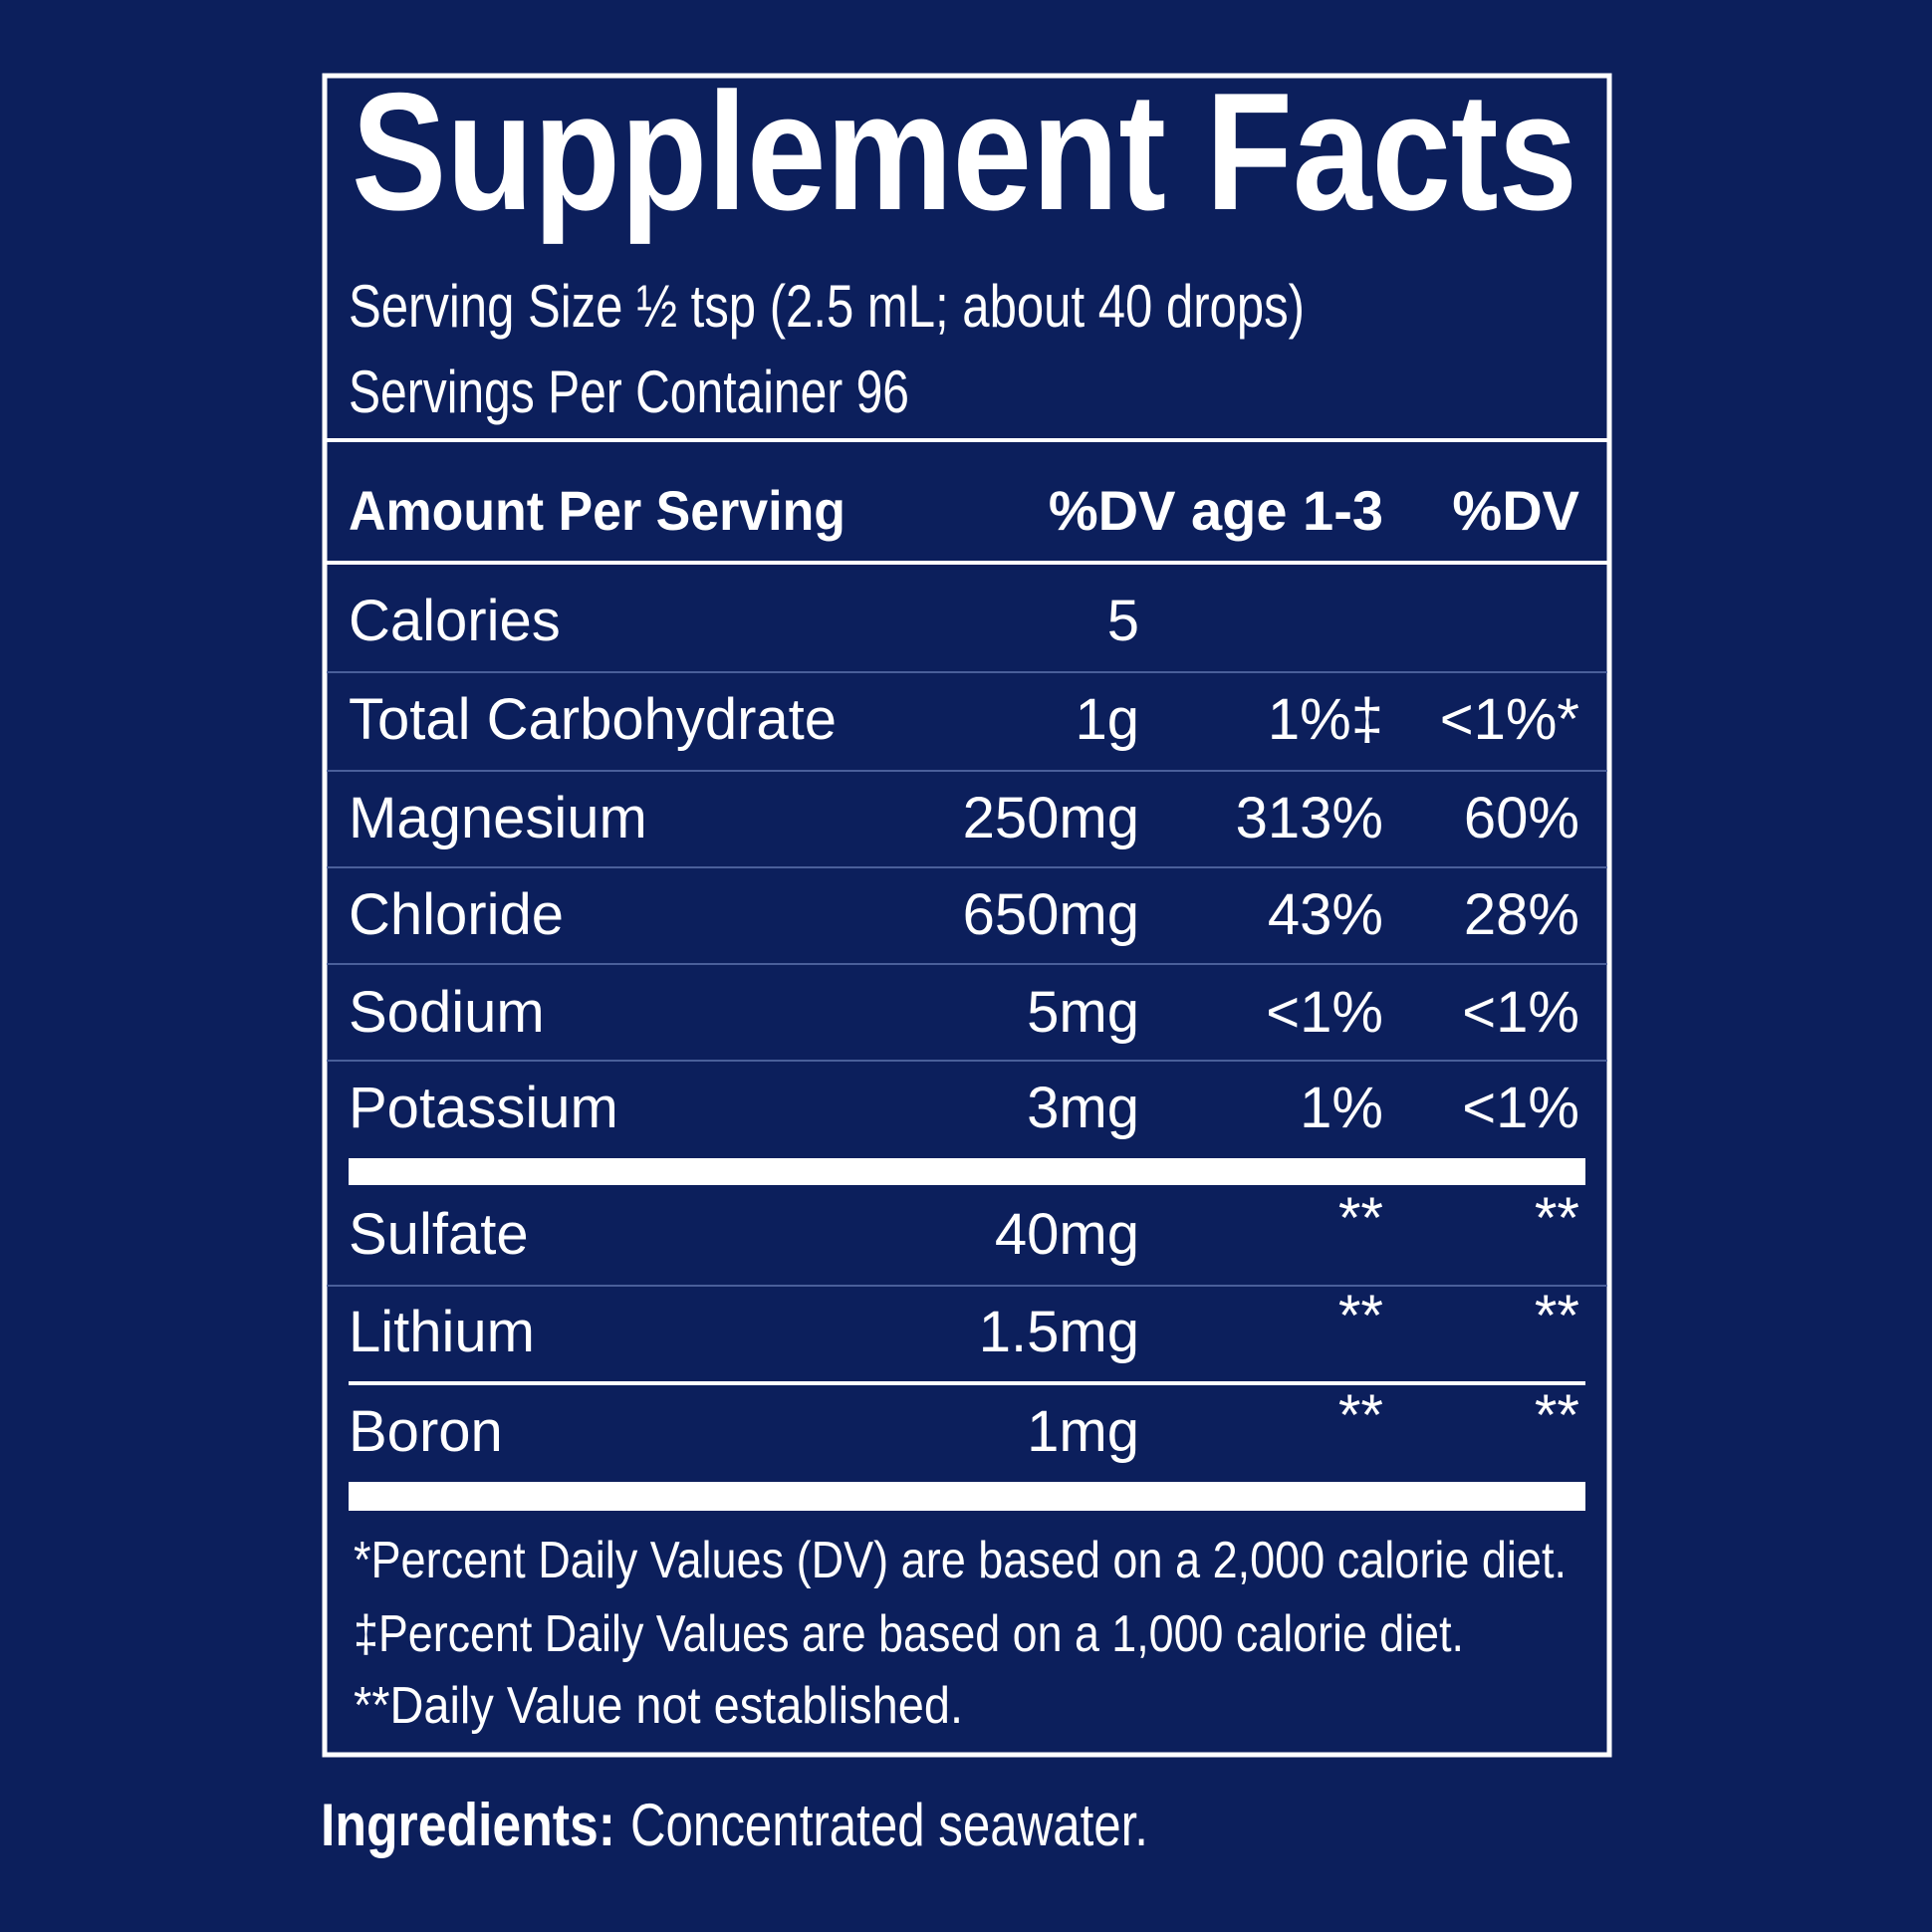 This screenshot has height=1932, width=1932. I want to click on nutrient-name: Boron, so click(426, 1432).